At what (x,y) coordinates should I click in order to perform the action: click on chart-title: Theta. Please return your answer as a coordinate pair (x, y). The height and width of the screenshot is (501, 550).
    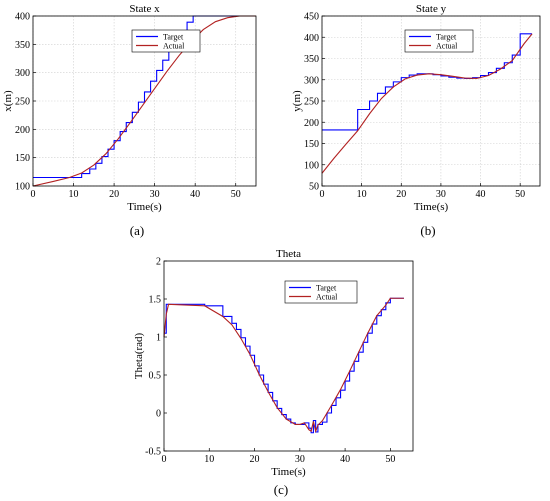
    Looking at the image, I should click on (288, 254).